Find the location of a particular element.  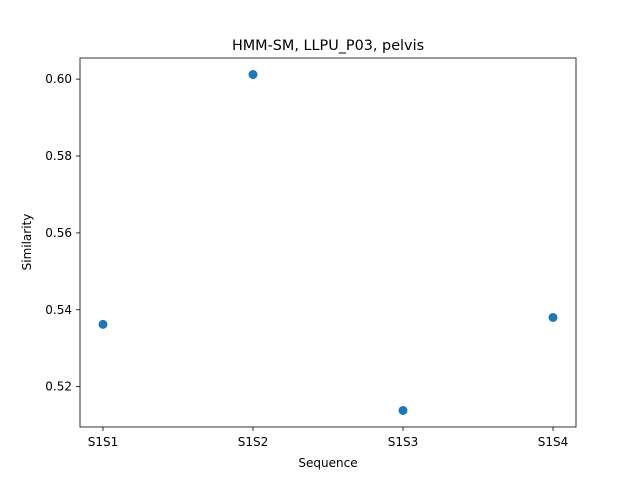

x-tick-label: S1S4 is located at coordinates (553, 442).